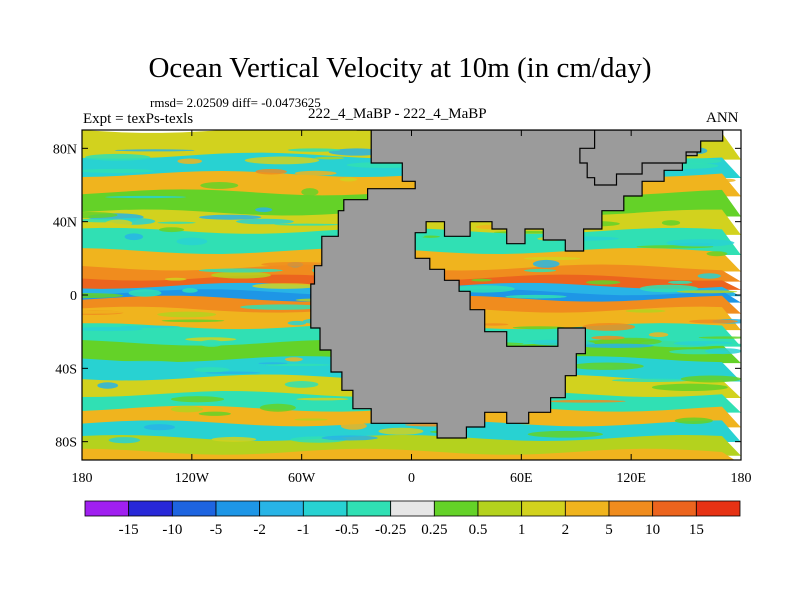  I want to click on experiment-label: Expt = texPs-texls, so click(138, 119).